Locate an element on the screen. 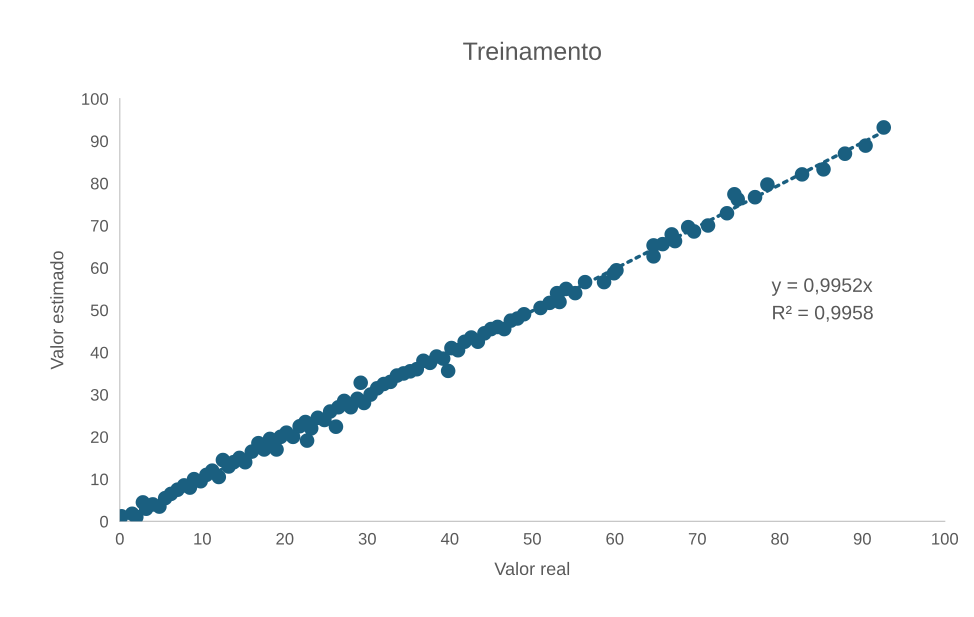 This screenshot has width=974, height=617. x-tick-label: 70 is located at coordinates (697, 538).